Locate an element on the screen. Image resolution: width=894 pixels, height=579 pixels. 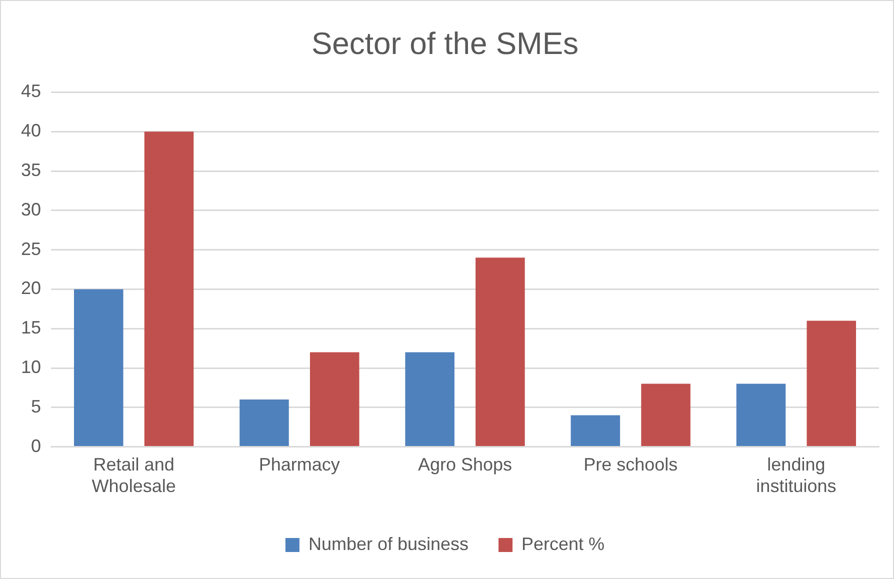
y-tick-label: 45 is located at coordinates (31, 91).